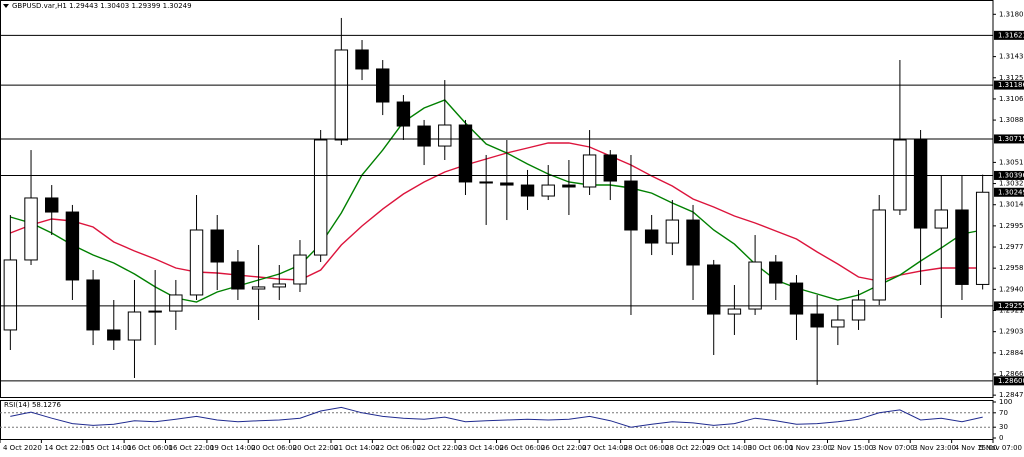  What do you see at coordinates (976, 448) in the screenshot?
I see `x-tick-label: 4 Nov 15:00` at bounding box center [976, 448].